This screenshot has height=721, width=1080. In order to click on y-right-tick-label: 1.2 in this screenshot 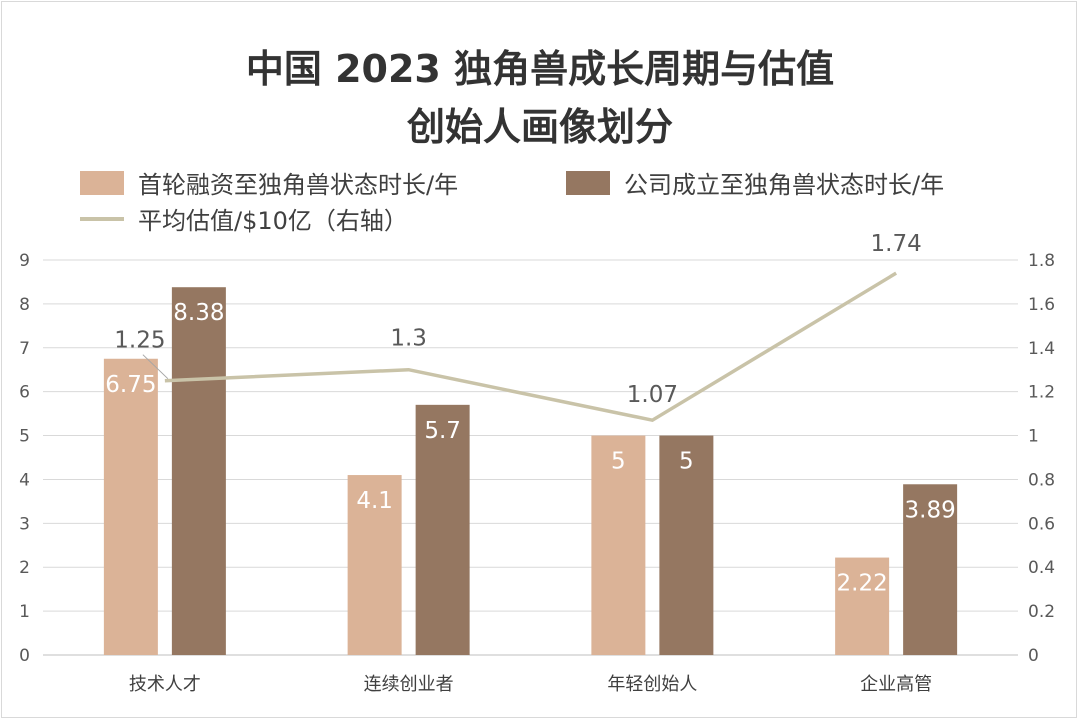, I will do `click(1041, 393)`.